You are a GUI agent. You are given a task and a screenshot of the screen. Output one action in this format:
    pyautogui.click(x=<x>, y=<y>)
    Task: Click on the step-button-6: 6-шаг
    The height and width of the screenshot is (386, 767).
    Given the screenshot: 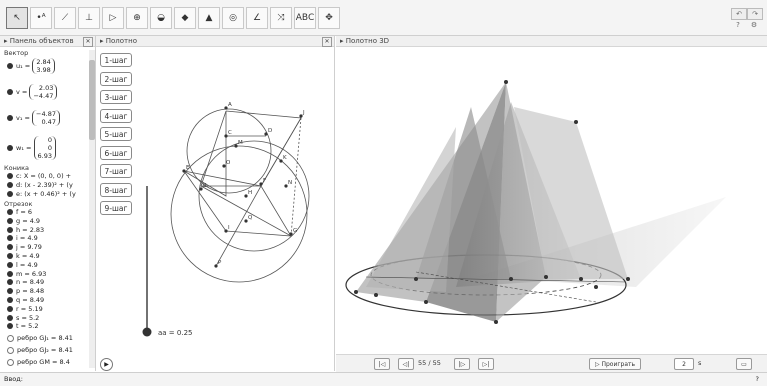 What is the action you would take?
    pyautogui.click(x=116, y=152)
    